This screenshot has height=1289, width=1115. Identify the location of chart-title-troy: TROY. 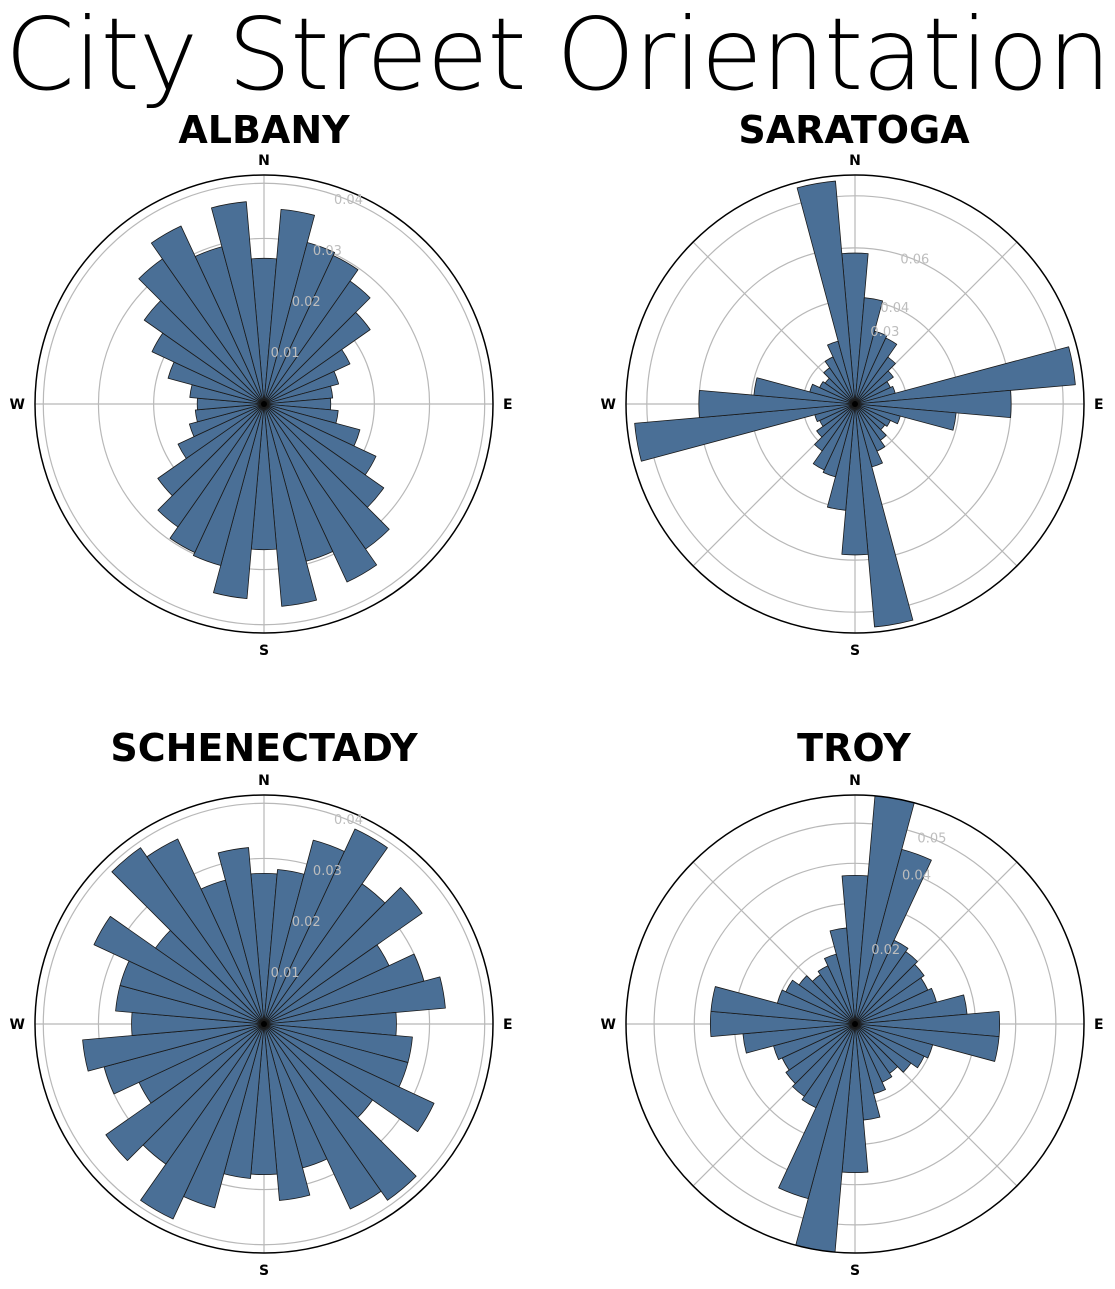
(854, 748).